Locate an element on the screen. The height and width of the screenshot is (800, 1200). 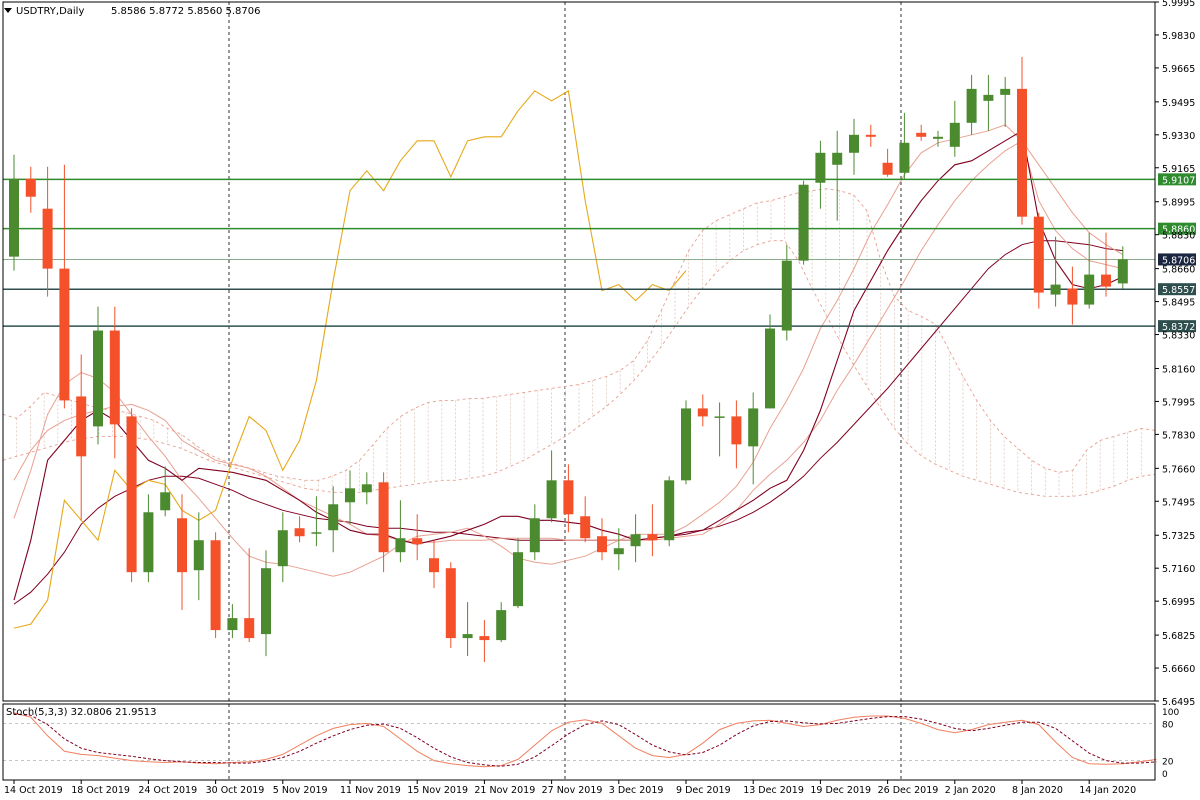
level-tag-5.9107 is located at coordinates (1177, 179).